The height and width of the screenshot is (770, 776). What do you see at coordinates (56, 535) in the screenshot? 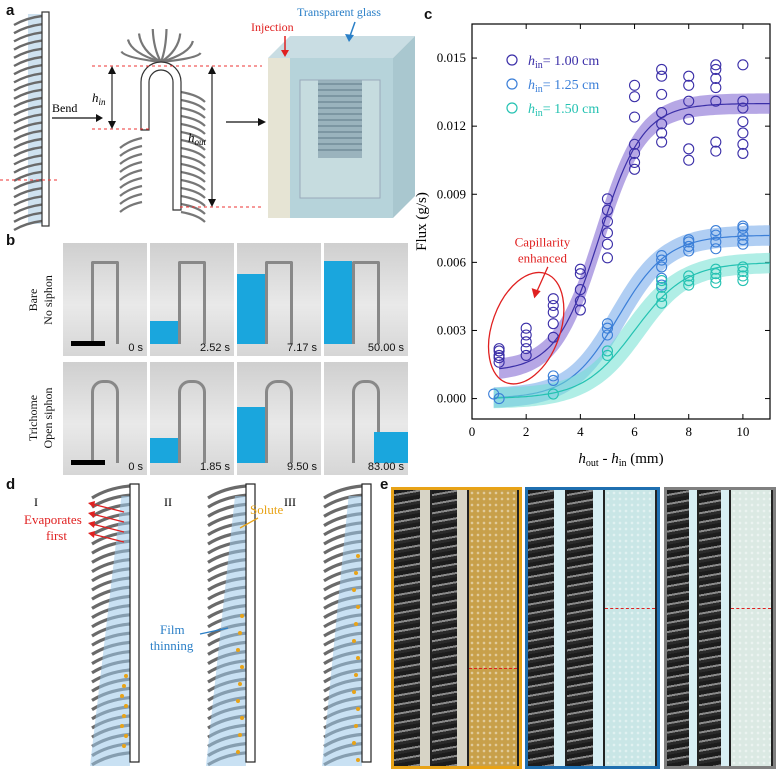
I see `evaporates-label-line2: first` at bounding box center [56, 535].